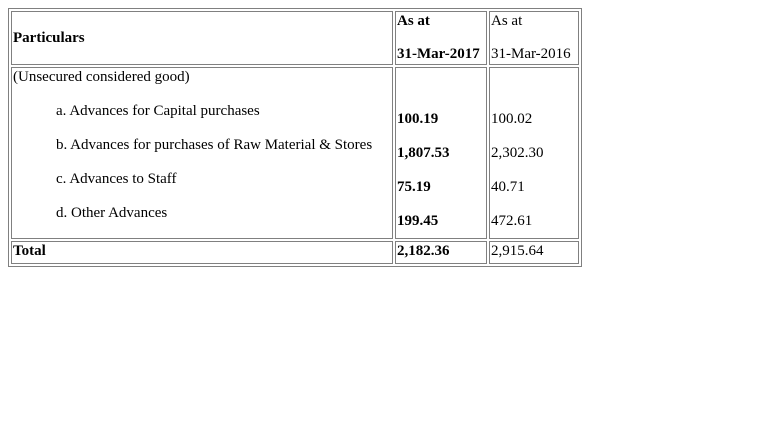 The height and width of the screenshot is (433, 764). I want to click on header-2016-line1: As at, so click(507, 21).